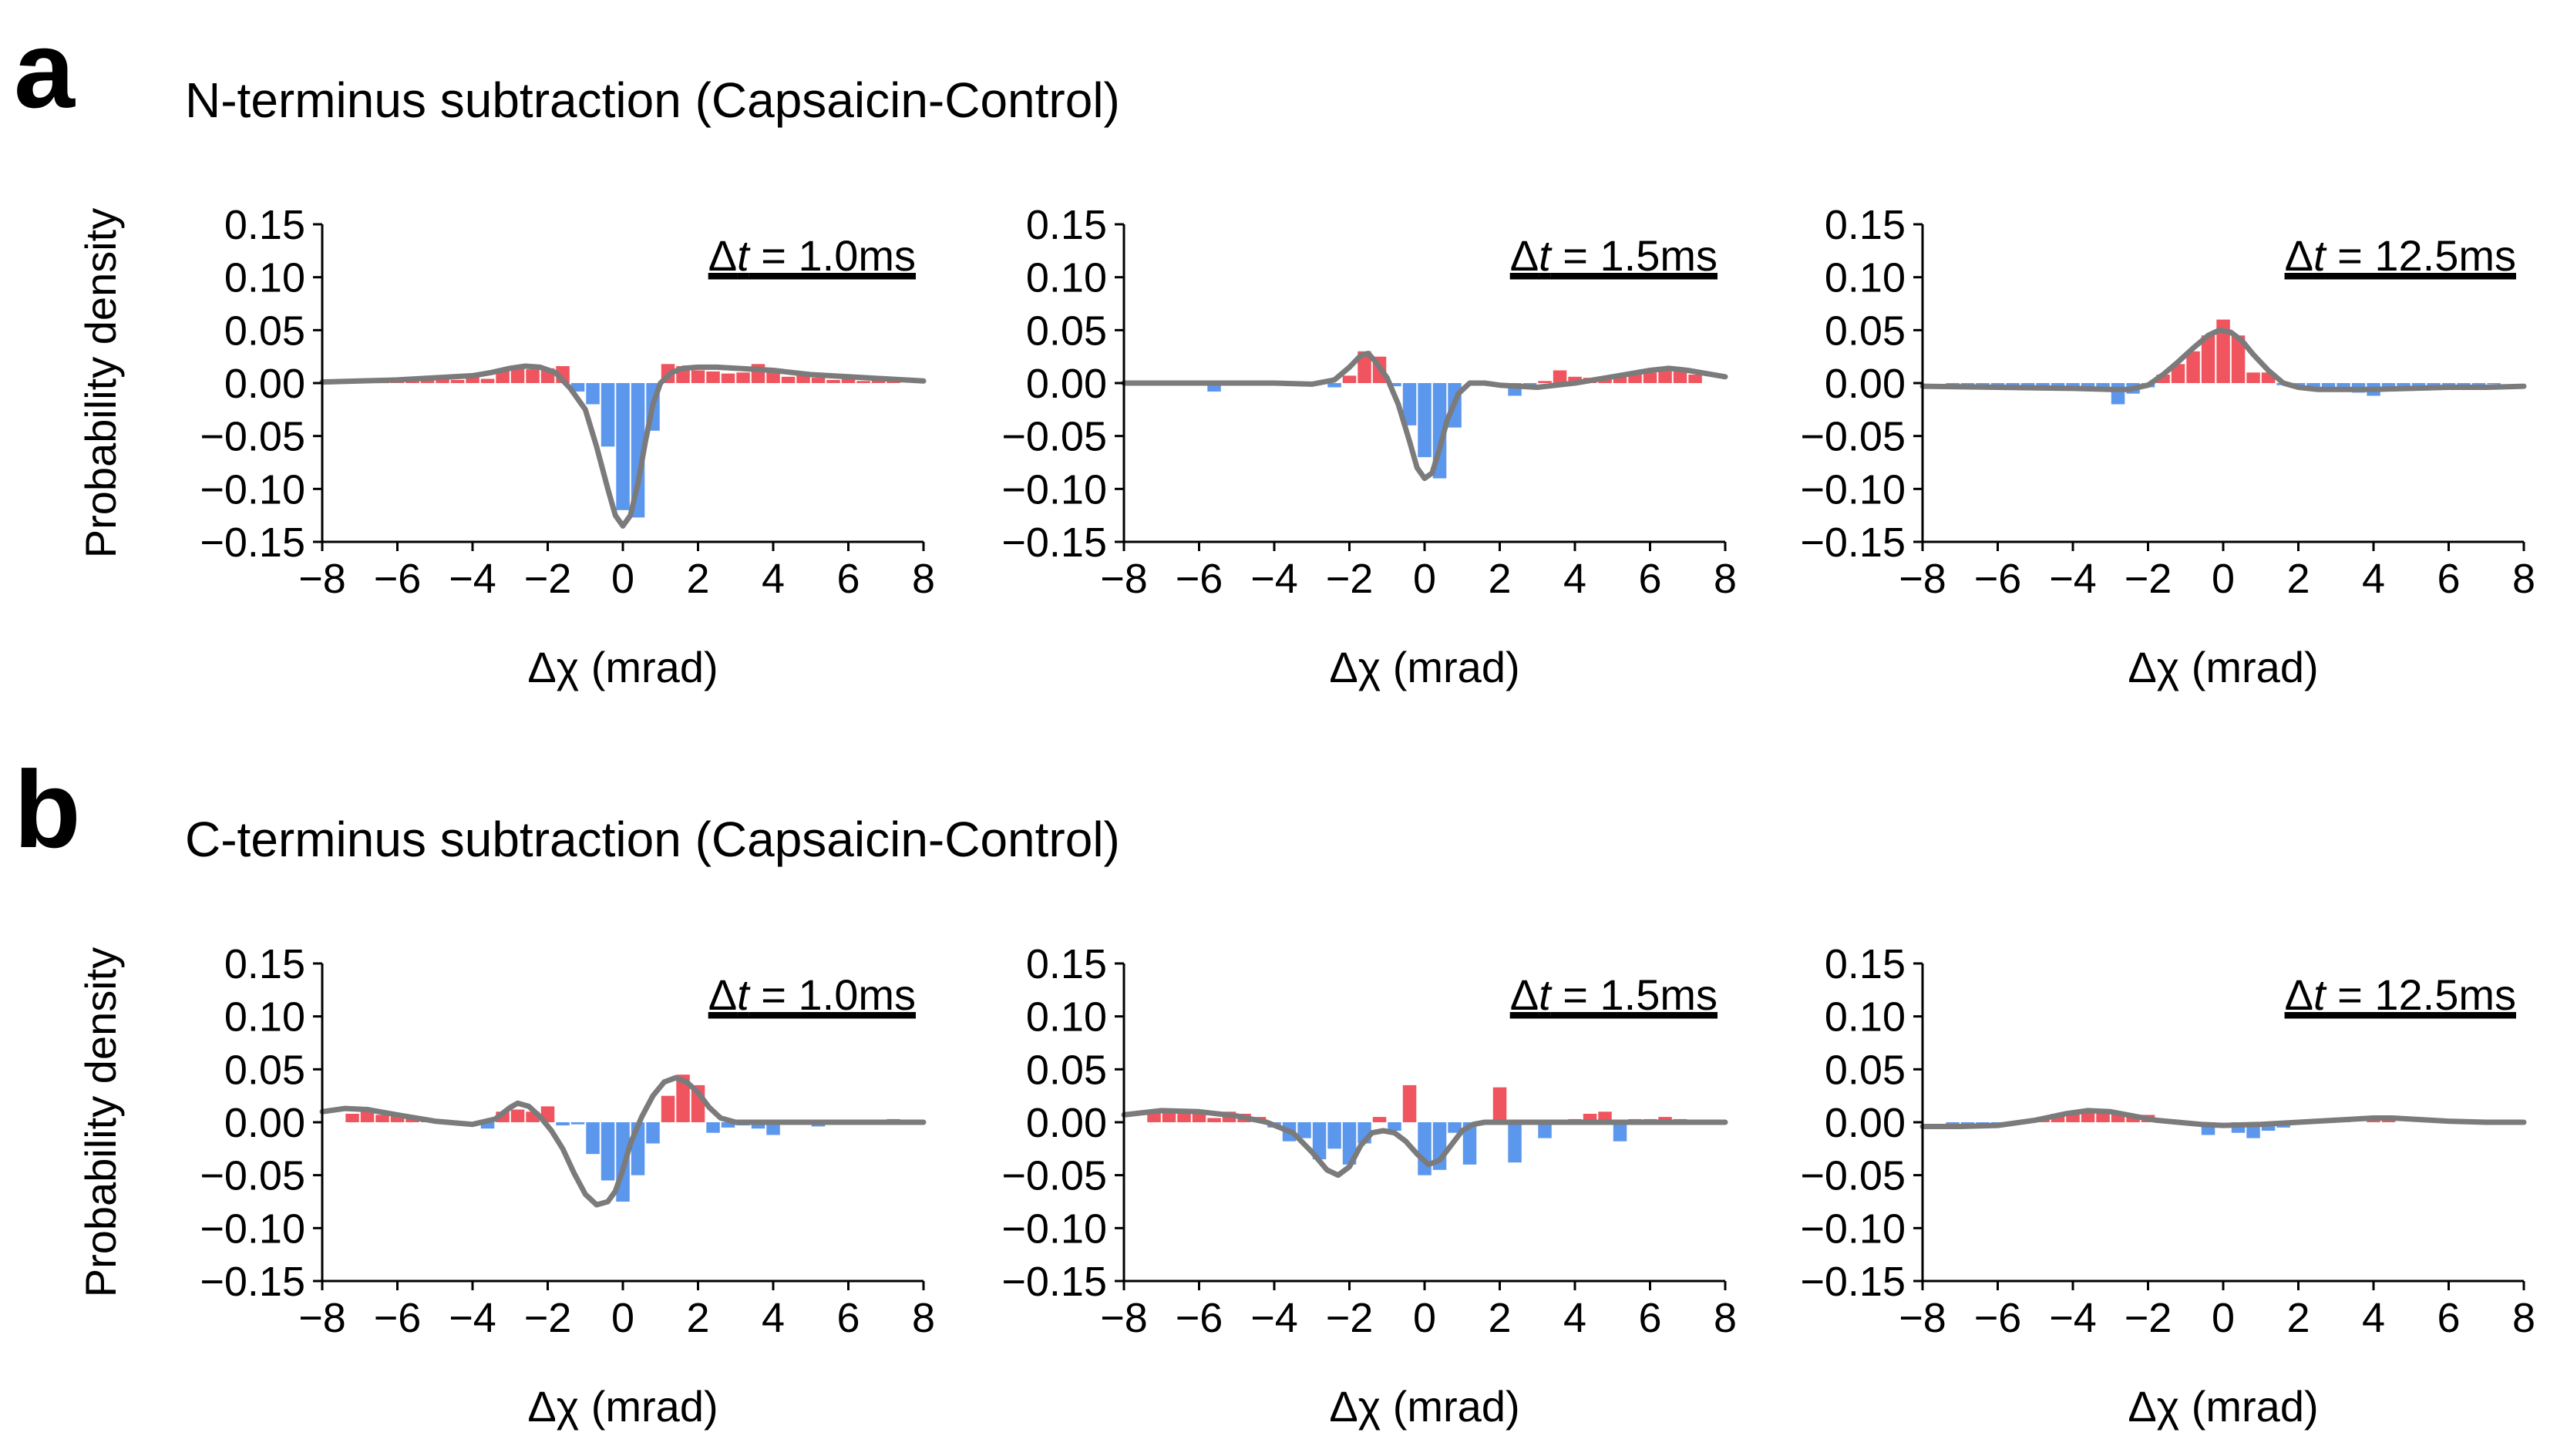 This screenshot has height=1456, width=2567. What do you see at coordinates (252, 437) in the screenshot?
I see `y-tick-label: −0.05` at bounding box center [252, 437].